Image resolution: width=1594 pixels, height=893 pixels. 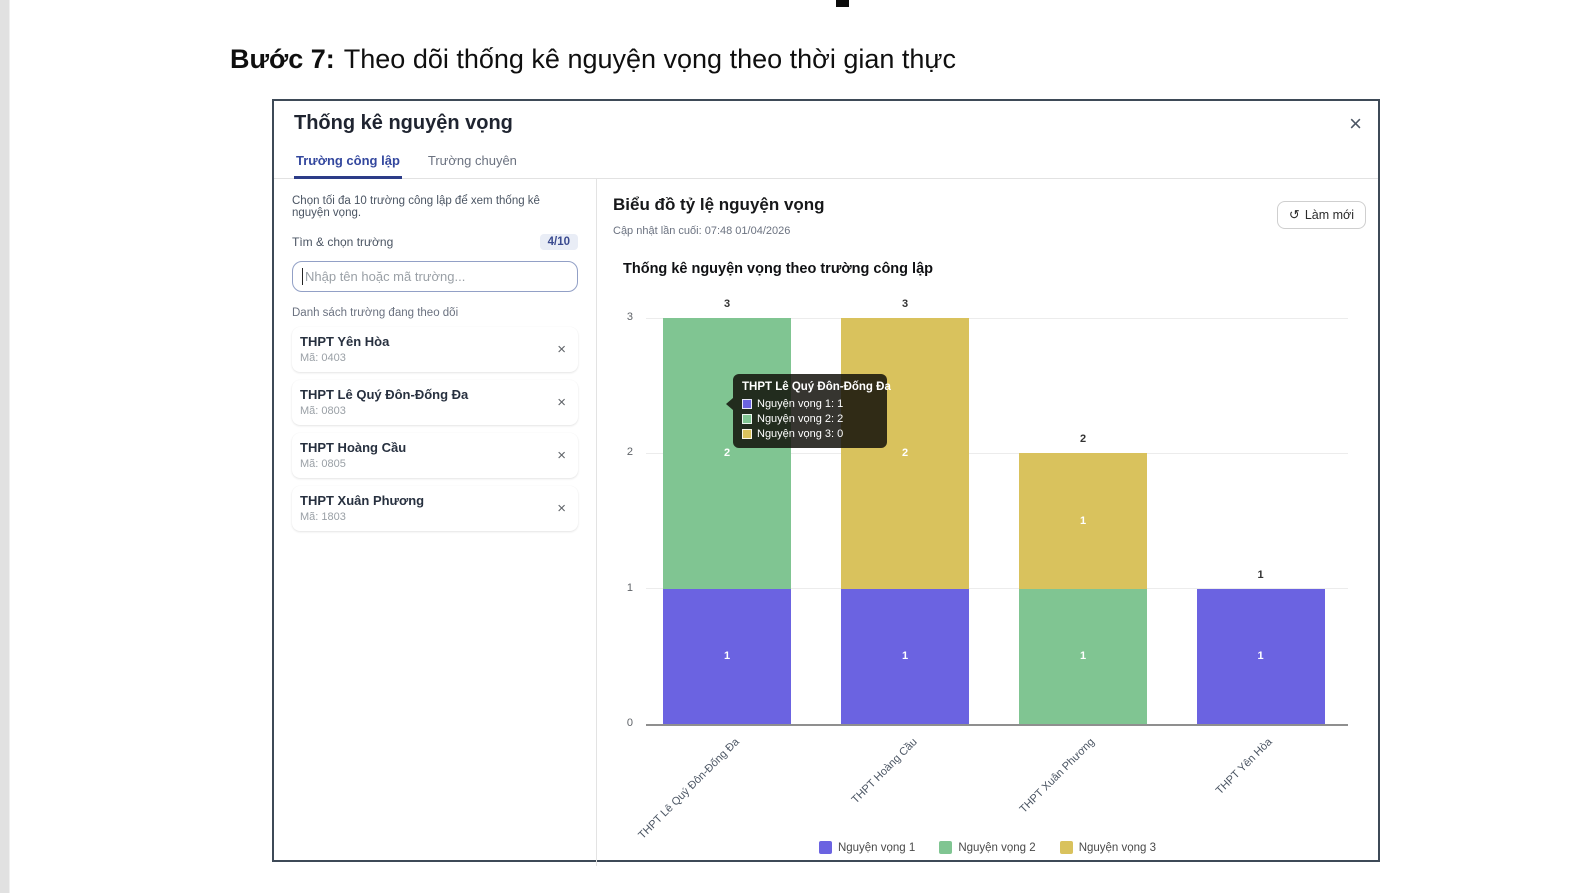 What do you see at coordinates (353, 447) in the screenshot?
I see `school-name: THPT Hoàng Cầu` at bounding box center [353, 447].